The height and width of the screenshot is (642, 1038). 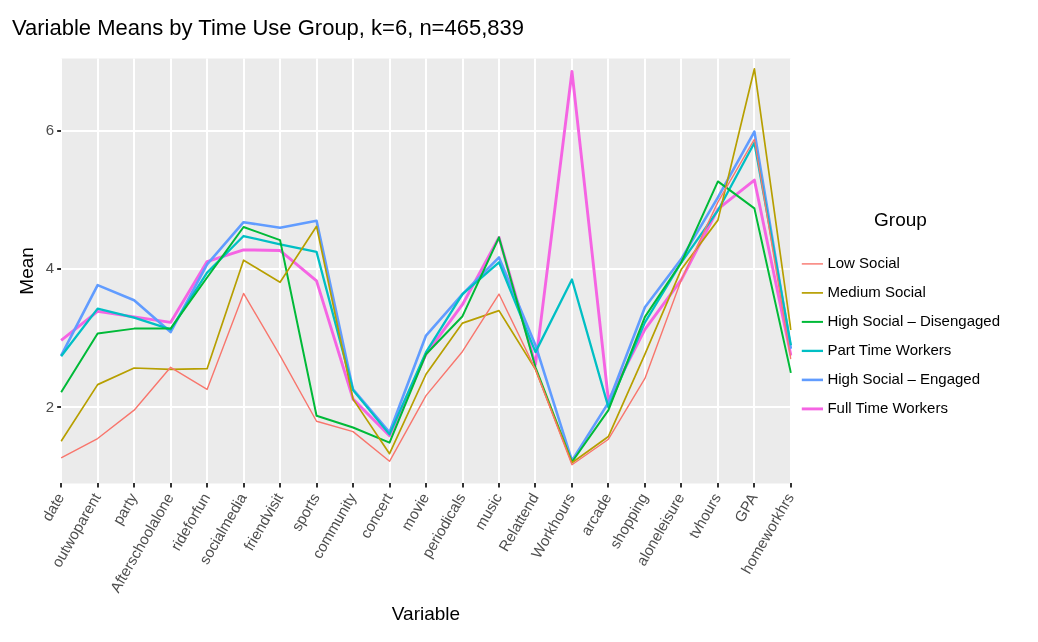 What do you see at coordinates (903, 379) in the screenshot?
I see `legend-label: High Social – Engaged` at bounding box center [903, 379].